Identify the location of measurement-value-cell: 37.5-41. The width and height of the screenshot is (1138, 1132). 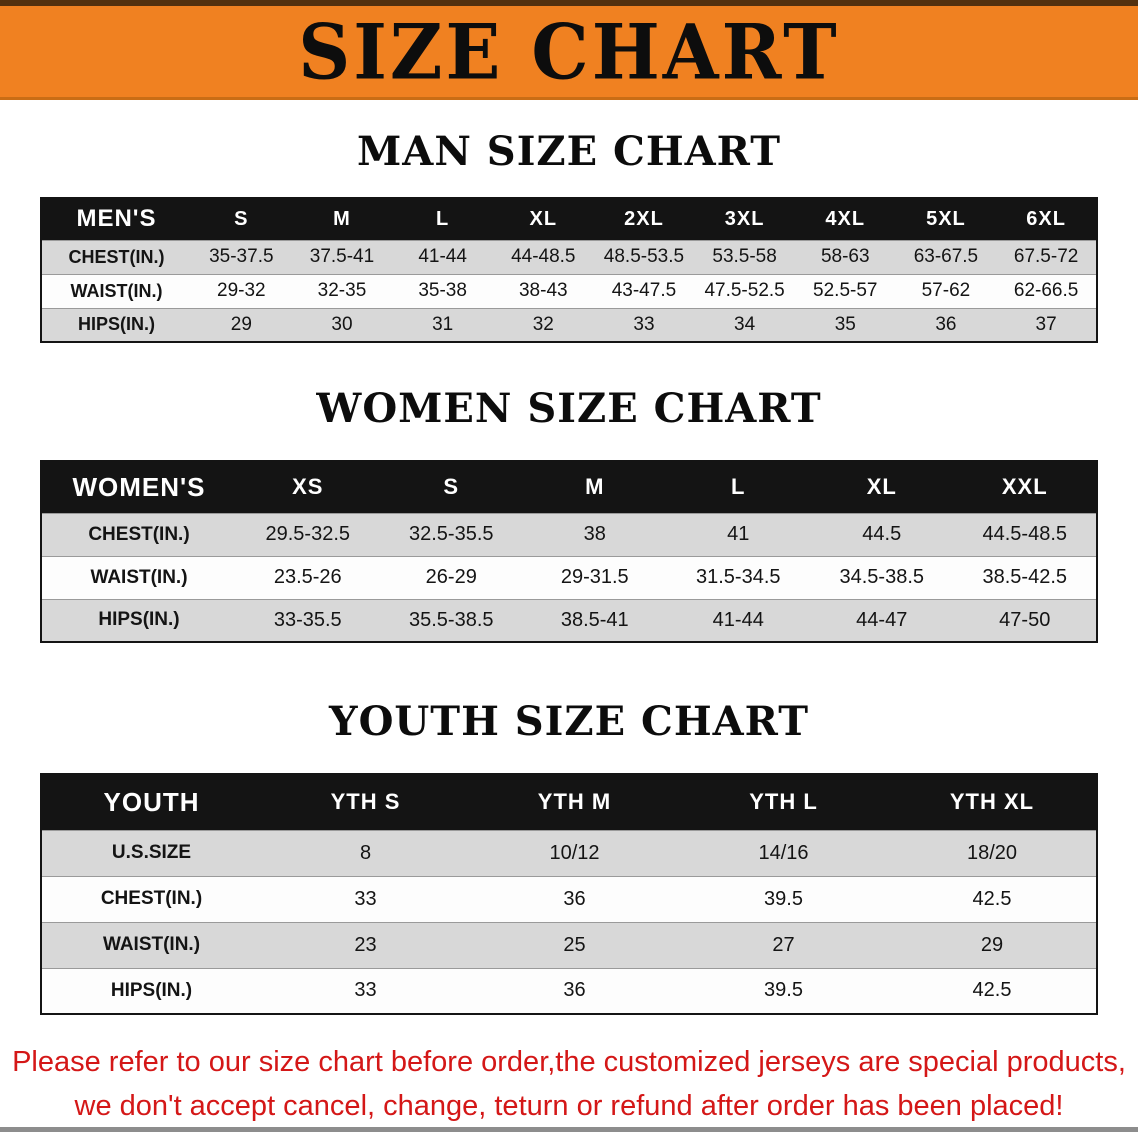
(342, 256).